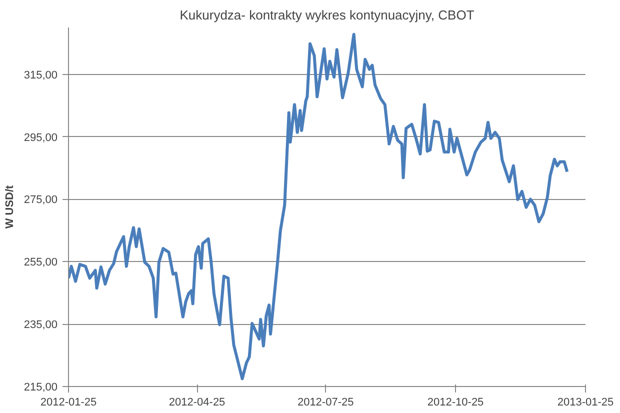 The image size is (620, 413). Describe the element at coordinates (455, 402) in the screenshot. I see `x-tick-label: 2012-10-25` at that location.